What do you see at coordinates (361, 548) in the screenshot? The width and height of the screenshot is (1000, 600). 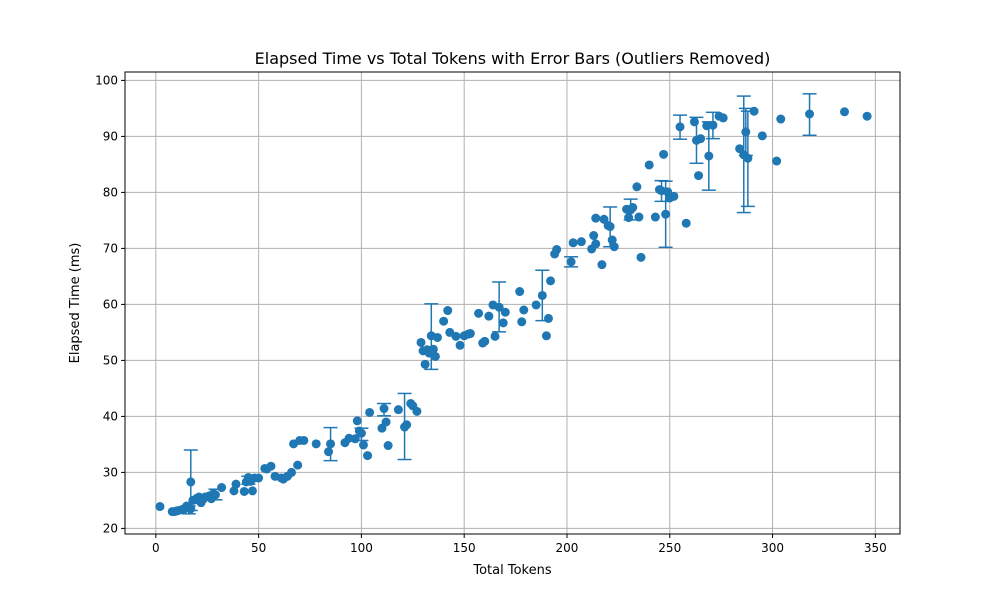 I see `x-tick-label: 100` at bounding box center [361, 548].